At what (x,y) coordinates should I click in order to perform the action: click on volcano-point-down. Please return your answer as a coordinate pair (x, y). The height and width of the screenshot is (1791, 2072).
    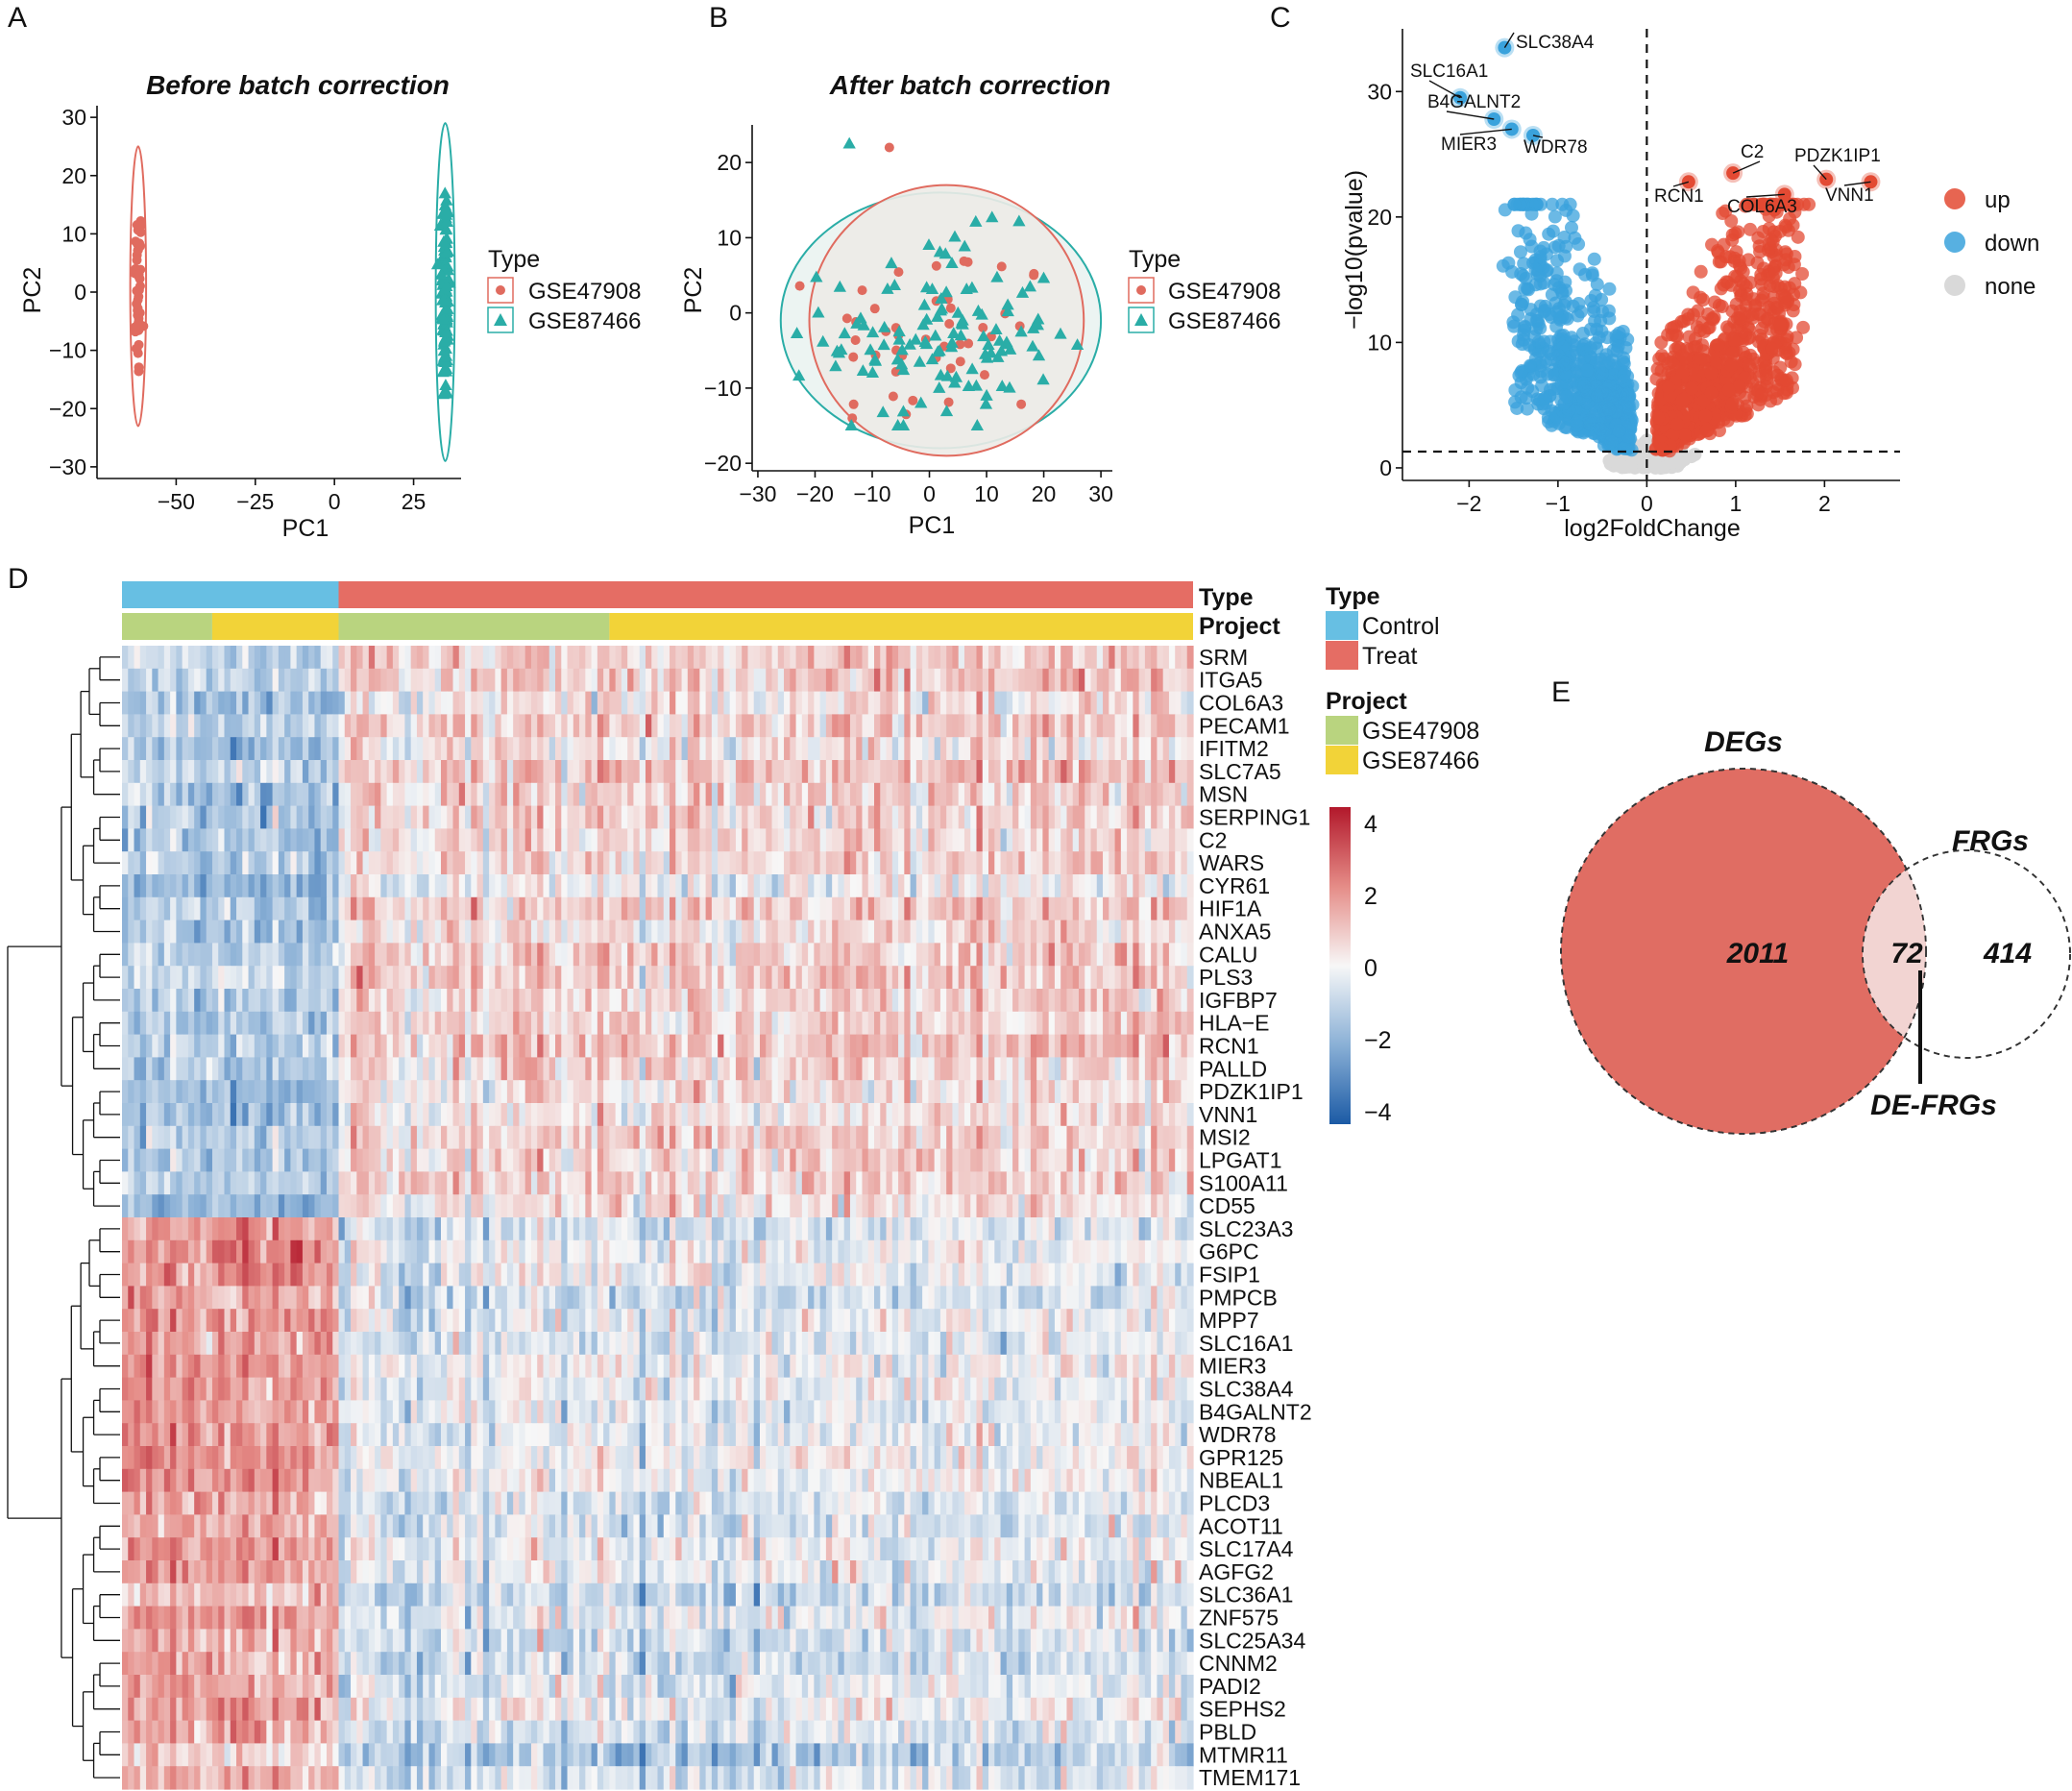
    Looking at the image, I should click on (1531, 214).